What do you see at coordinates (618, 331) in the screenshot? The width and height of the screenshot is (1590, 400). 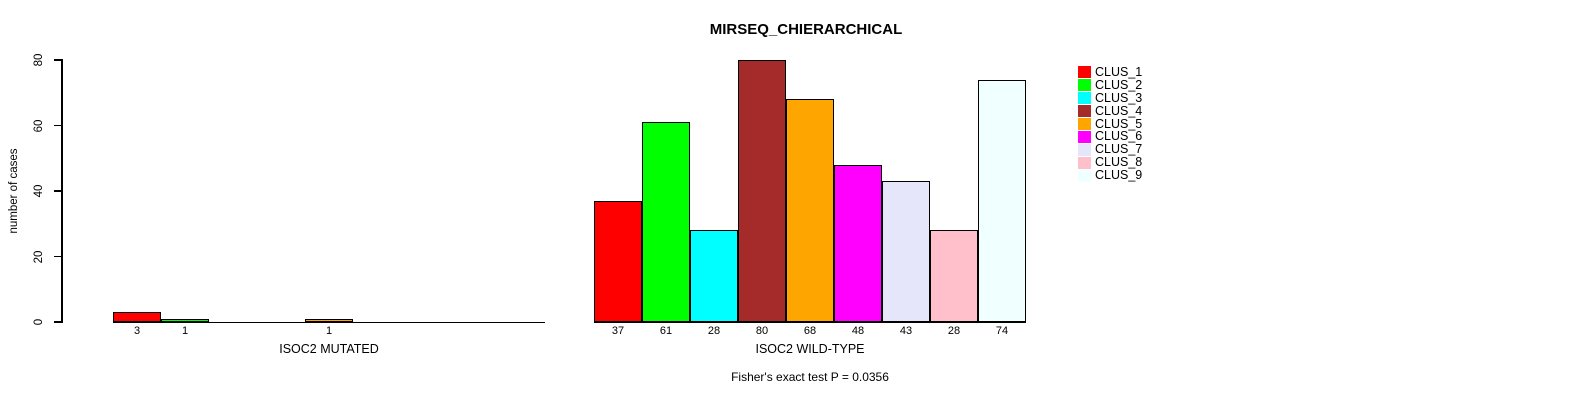 I see `bar-value-label: 37` at bounding box center [618, 331].